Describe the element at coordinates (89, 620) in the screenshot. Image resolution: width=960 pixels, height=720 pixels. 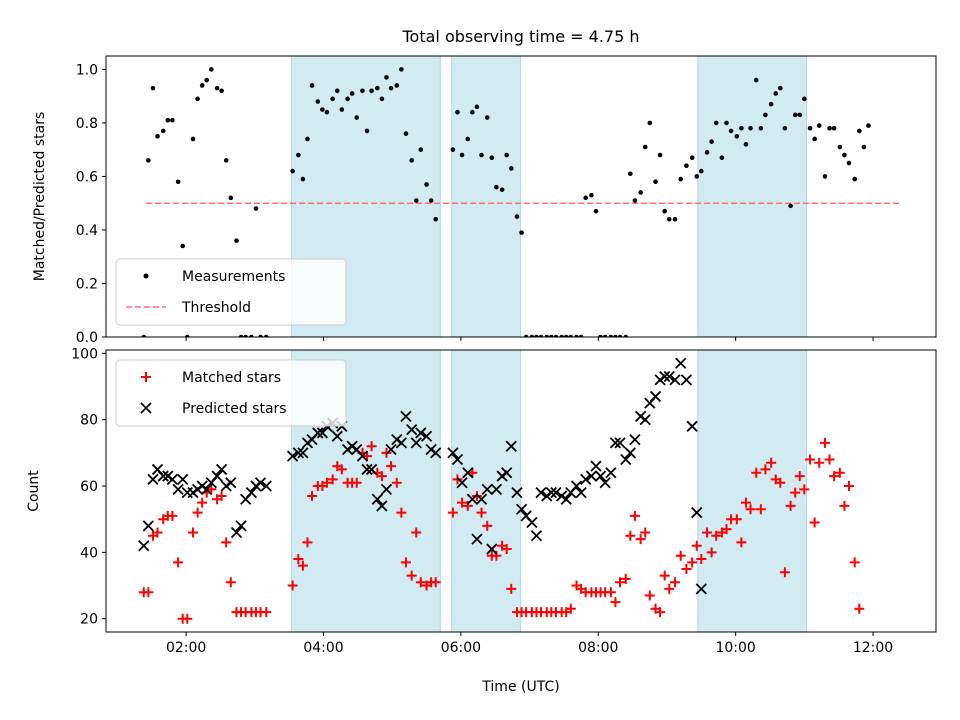
I see `y-tick-label: 20` at that location.